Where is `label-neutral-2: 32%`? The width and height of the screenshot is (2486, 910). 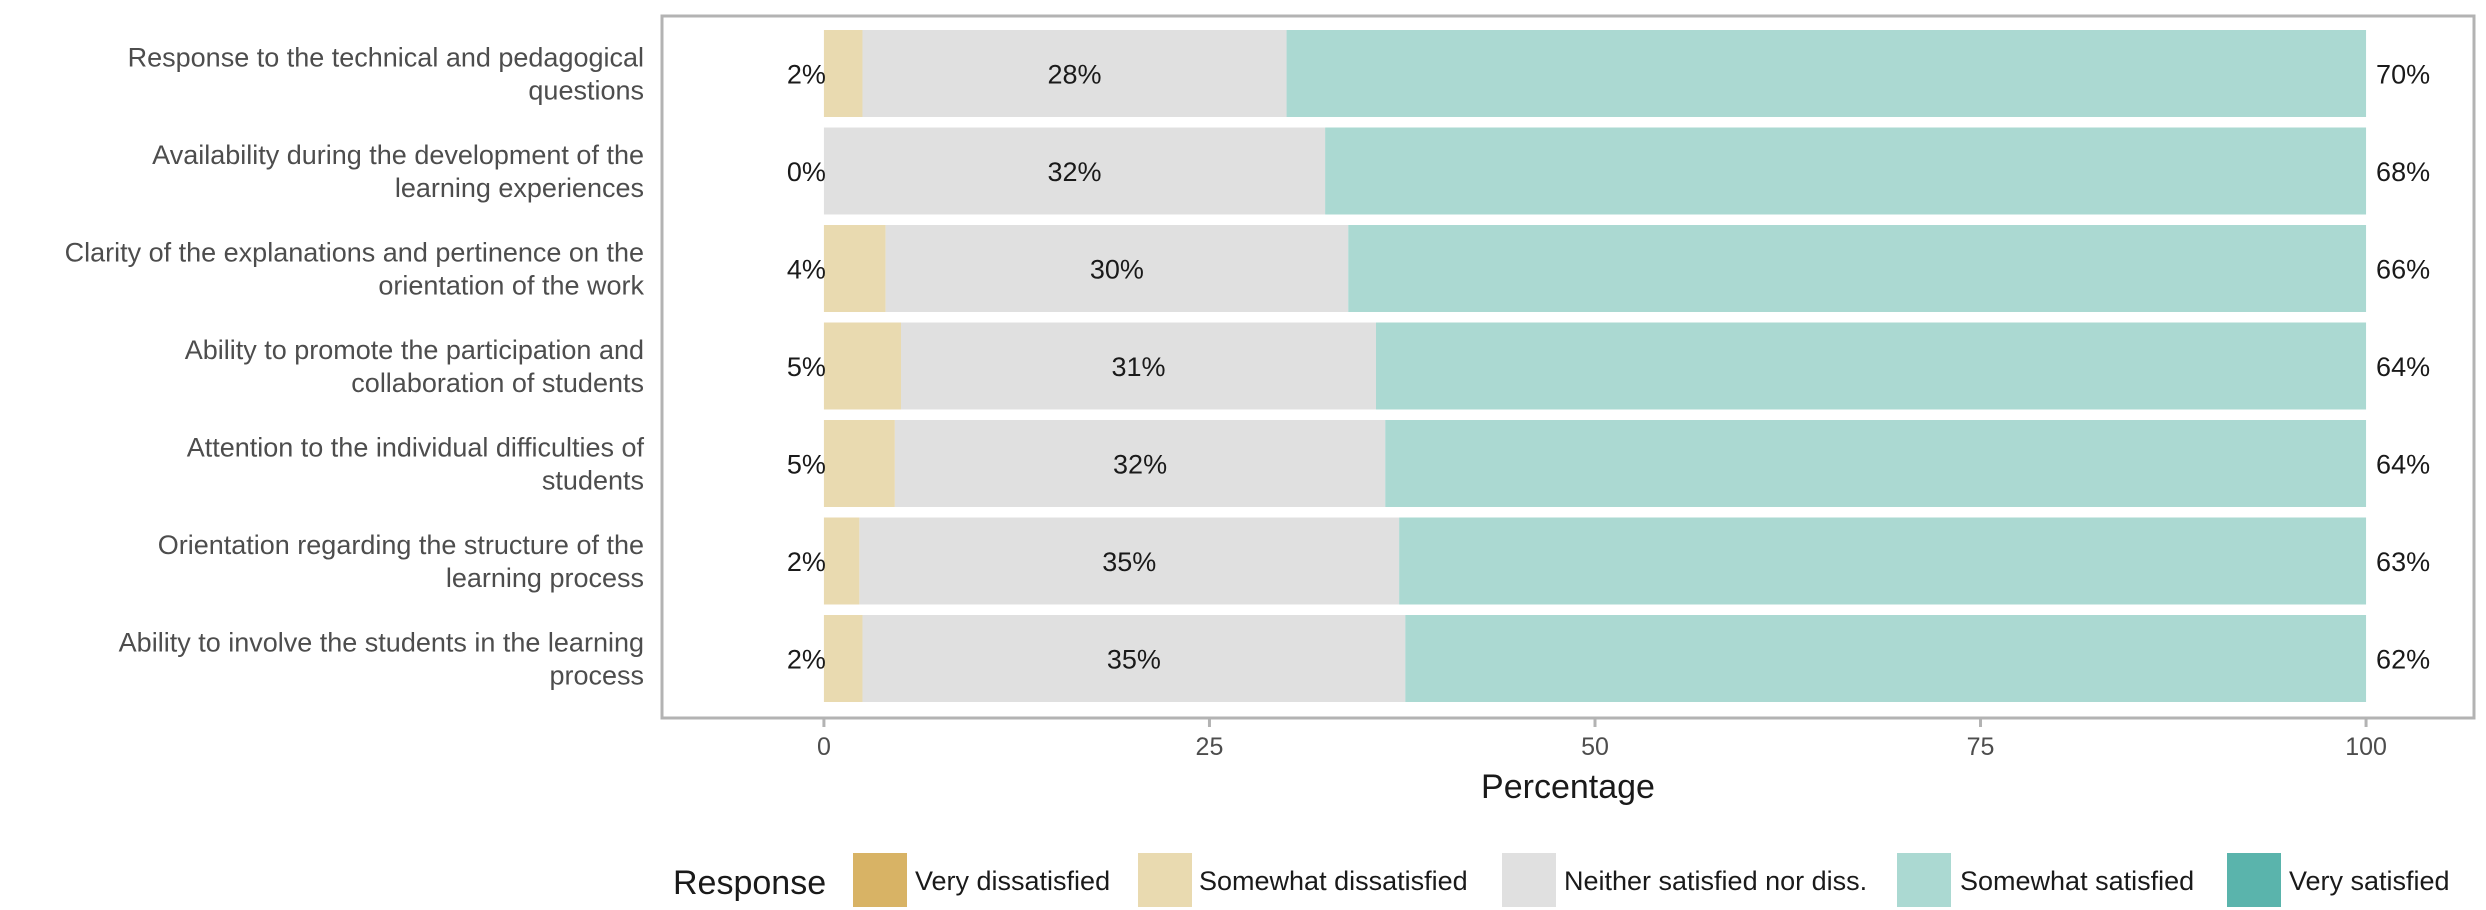 label-neutral-2: 32% is located at coordinates (1074, 172).